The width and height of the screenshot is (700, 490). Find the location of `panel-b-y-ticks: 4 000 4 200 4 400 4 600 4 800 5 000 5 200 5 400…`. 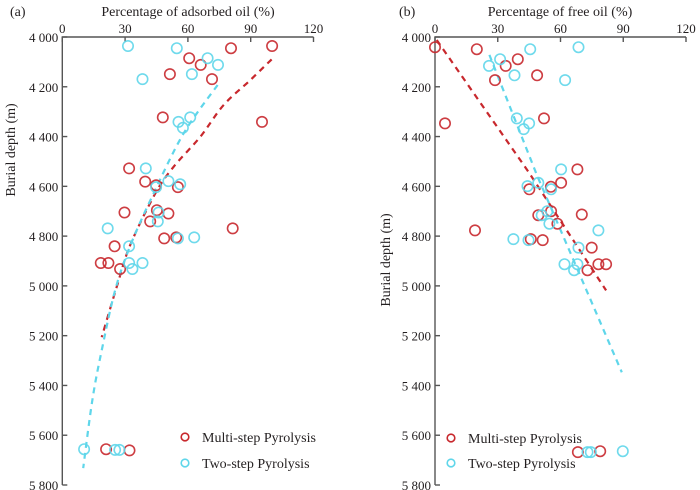

panel-b-y-ticks: 4 000 4 200 4 400 4 600 4 800 5 000 5 200 5 400… is located at coordinates (421, 260).